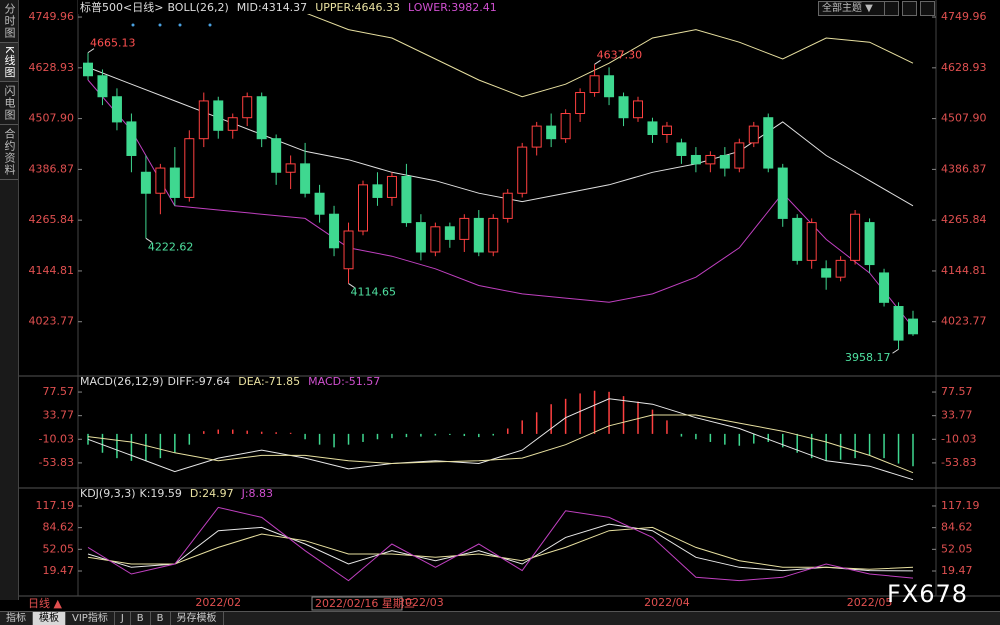 The image size is (1000, 625). I want to click on y-tick-label: 52.05, so click(957, 548).